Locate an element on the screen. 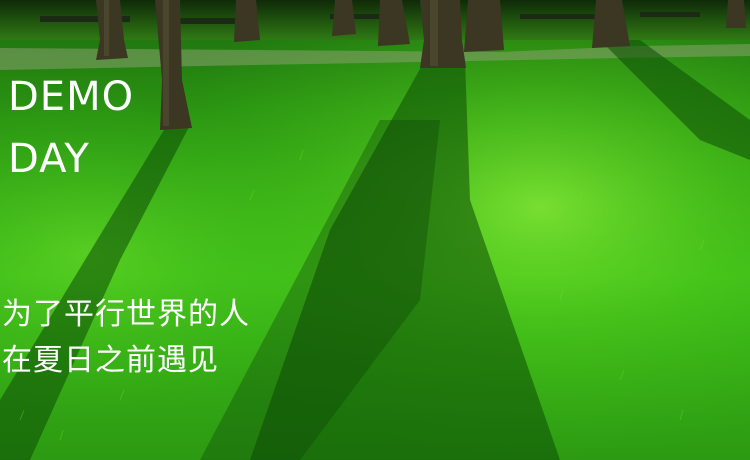  event-tagline: 为了平行世界的人 在夏日之前遇见 is located at coordinates (126, 338).